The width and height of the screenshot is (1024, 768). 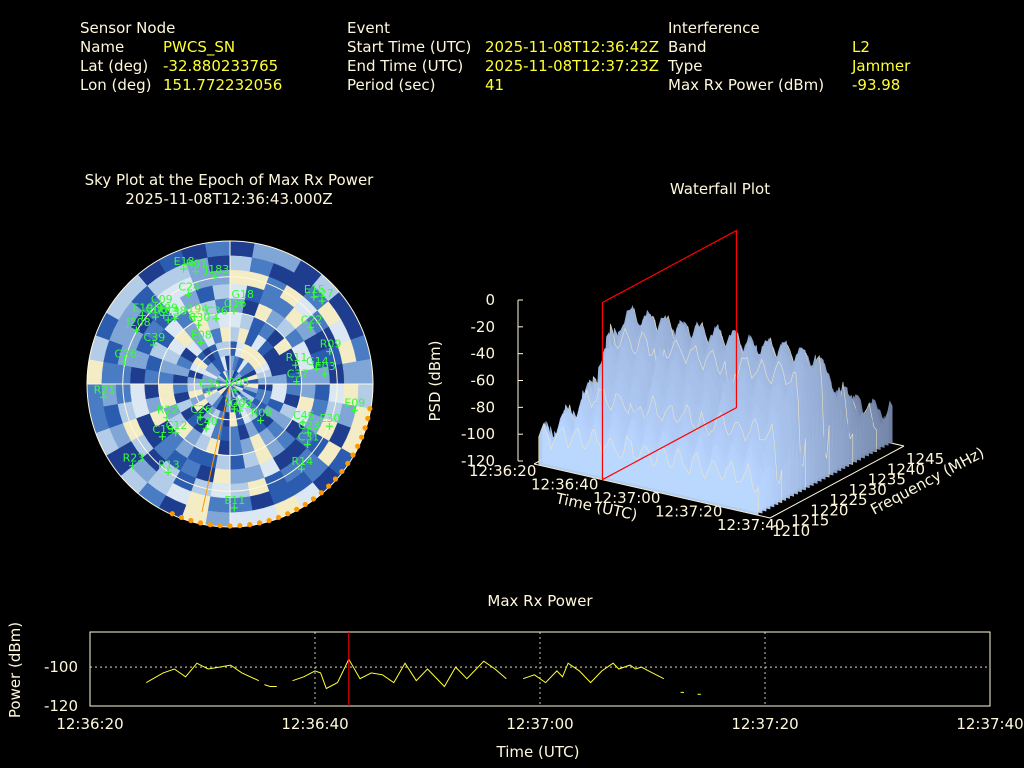 What do you see at coordinates (714, 28) in the screenshot?
I see `interference-title: Interference` at bounding box center [714, 28].